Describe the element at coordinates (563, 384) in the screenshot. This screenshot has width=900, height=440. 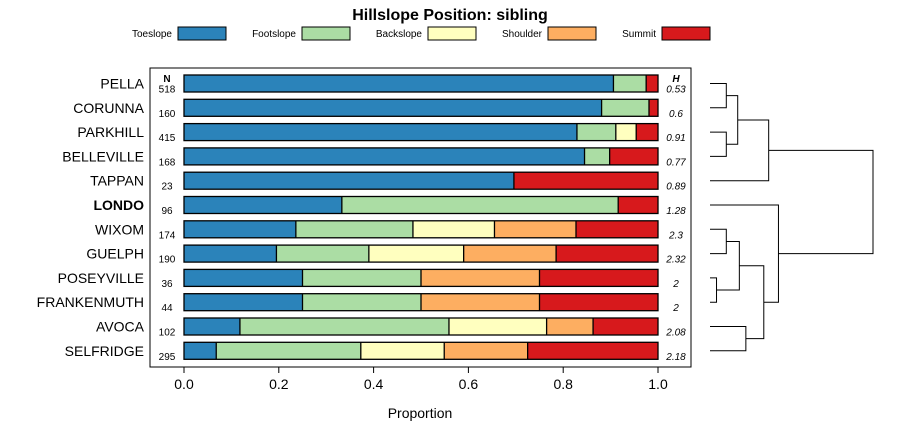
I see `x-tick-label: 0.8` at that location.